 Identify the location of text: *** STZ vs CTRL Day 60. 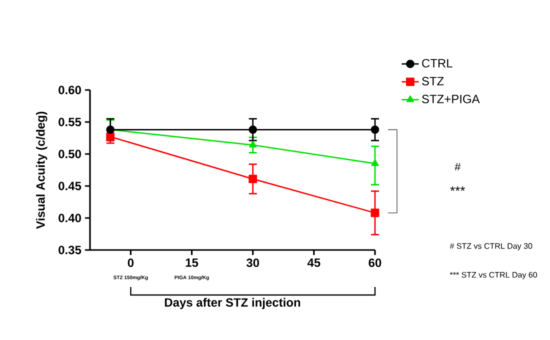
(494, 276).